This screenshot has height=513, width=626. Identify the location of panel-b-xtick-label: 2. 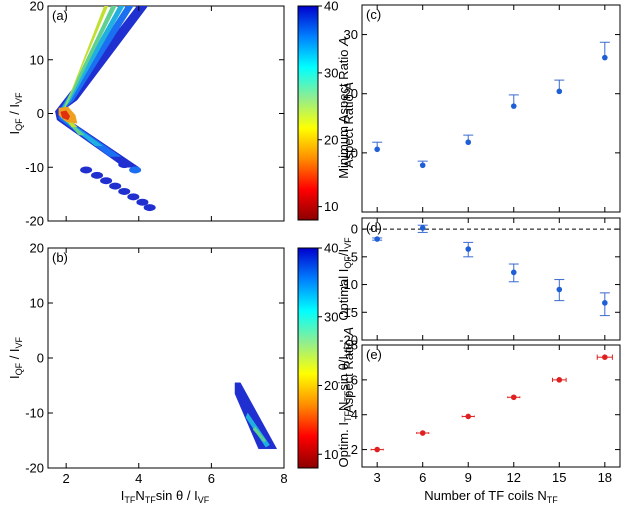
(66, 478).